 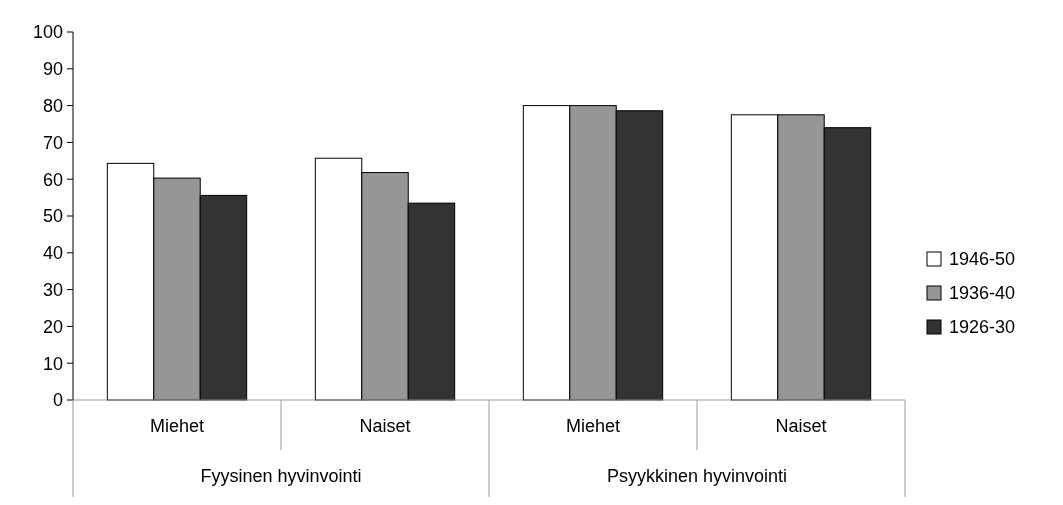 What do you see at coordinates (57, 400) in the screenshot?
I see `y-tick-label: 0` at bounding box center [57, 400].